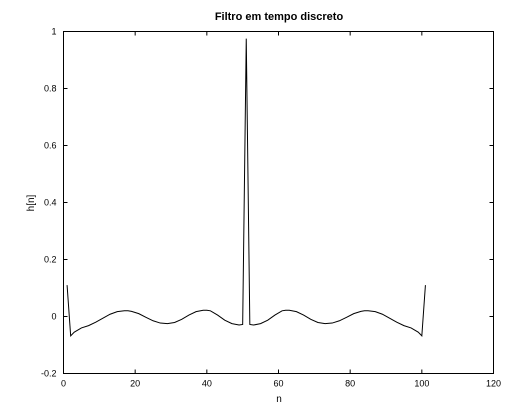  I want to click on x-tick-label: 0, so click(63, 384).